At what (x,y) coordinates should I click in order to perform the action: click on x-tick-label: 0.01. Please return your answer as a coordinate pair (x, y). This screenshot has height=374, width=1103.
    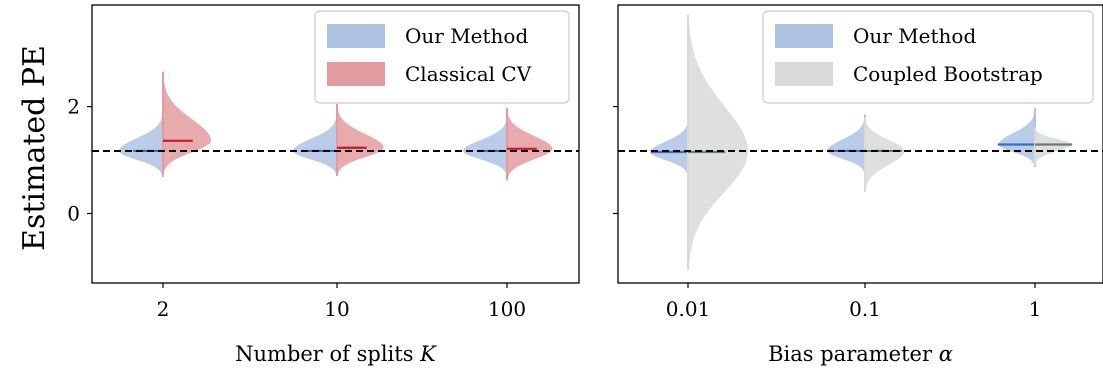
    Looking at the image, I should click on (688, 309).